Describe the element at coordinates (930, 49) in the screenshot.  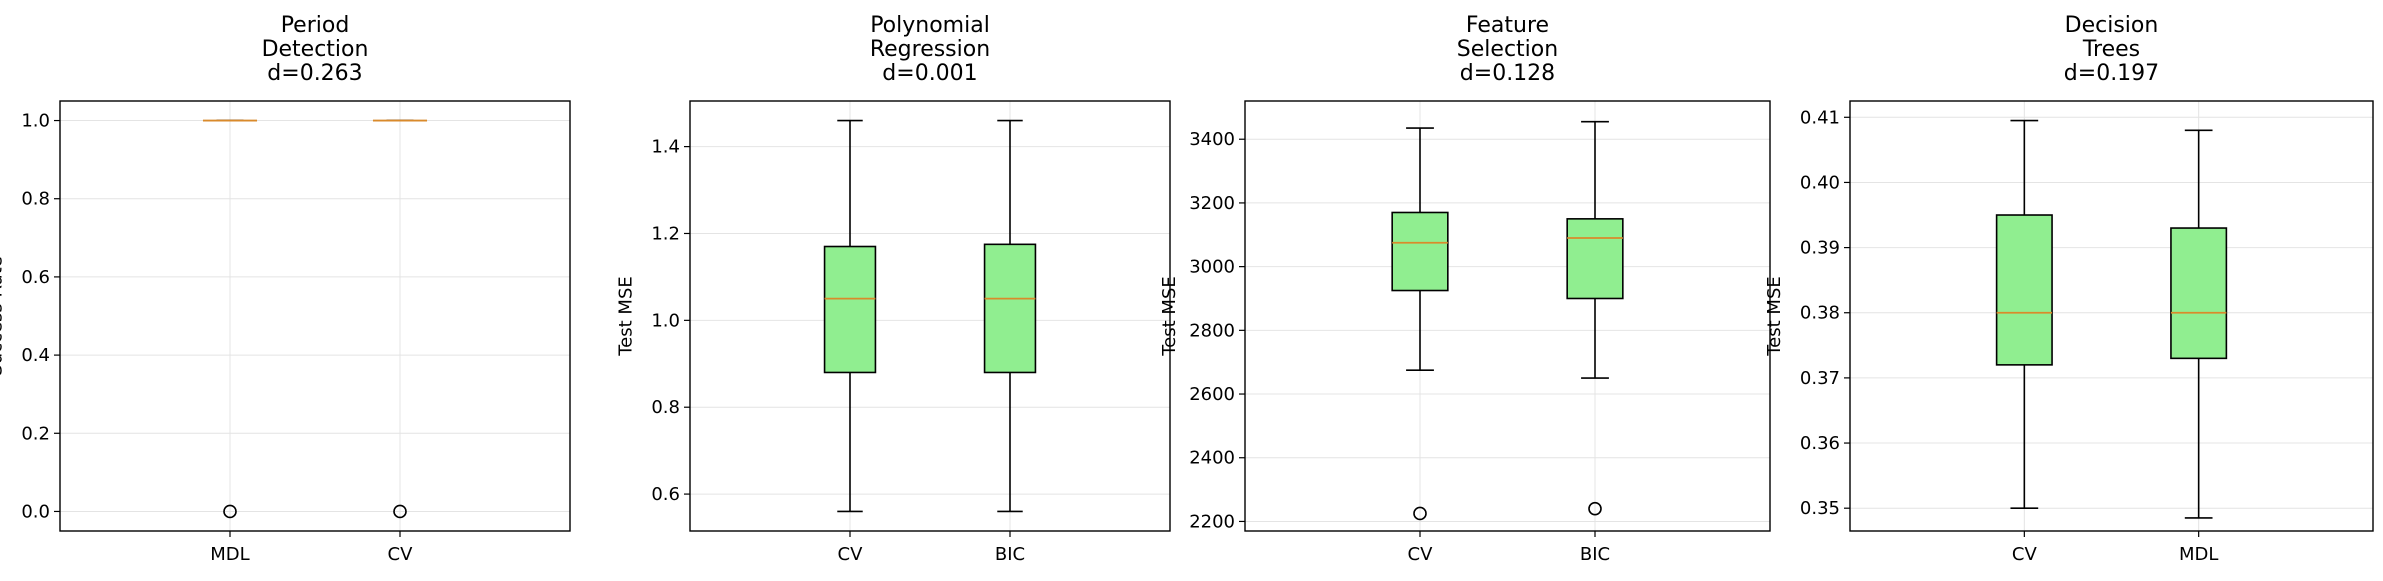
I see `panel-title-line: Regression` at that location.